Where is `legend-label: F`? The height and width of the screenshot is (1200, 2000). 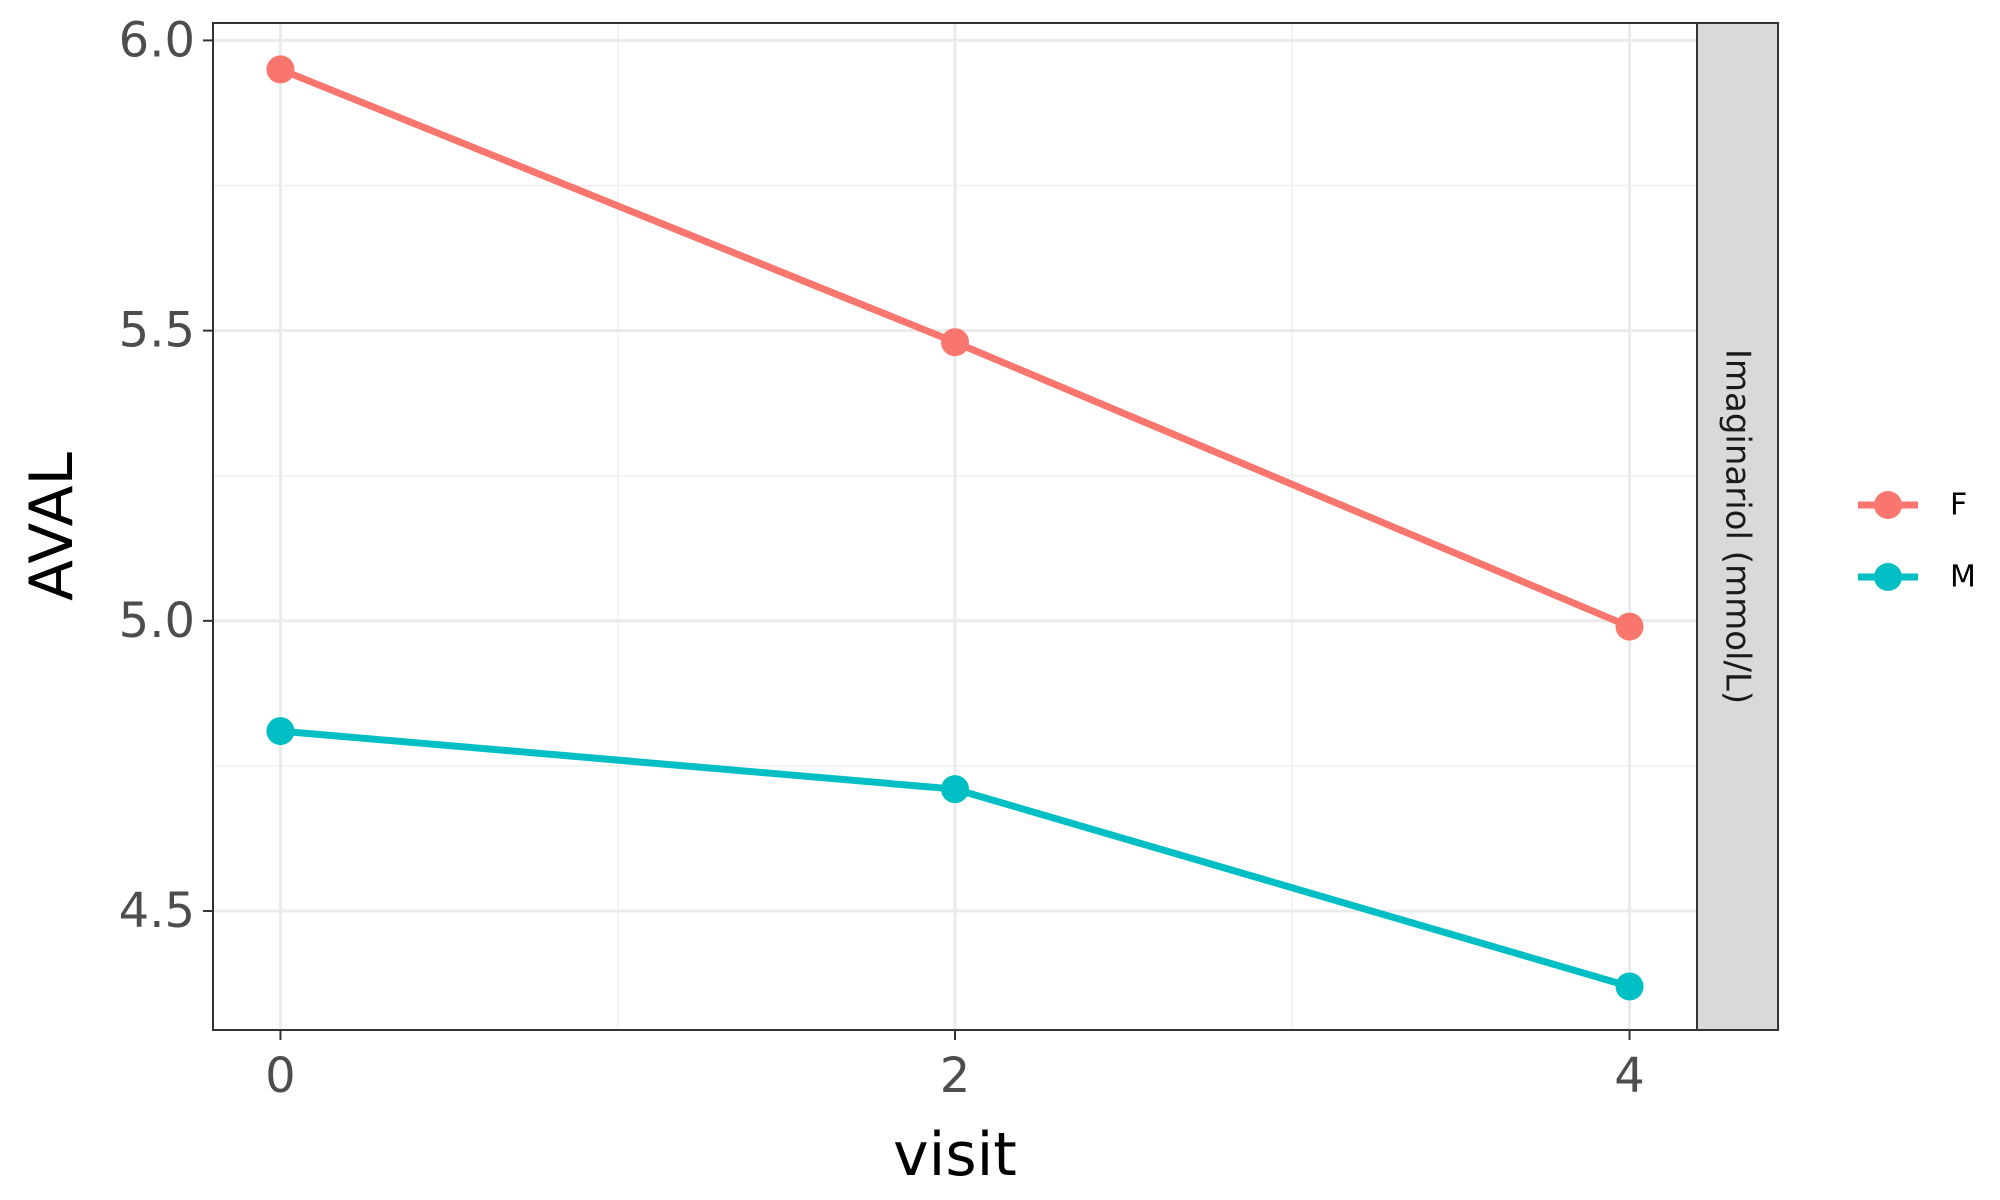
legend-label: F is located at coordinates (1958, 505).